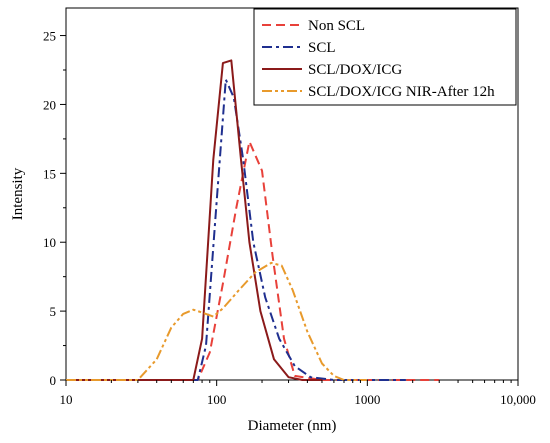 This screenshot has height=443, width=550. I want to click on x-tick-label: 10, so click(66, 399).